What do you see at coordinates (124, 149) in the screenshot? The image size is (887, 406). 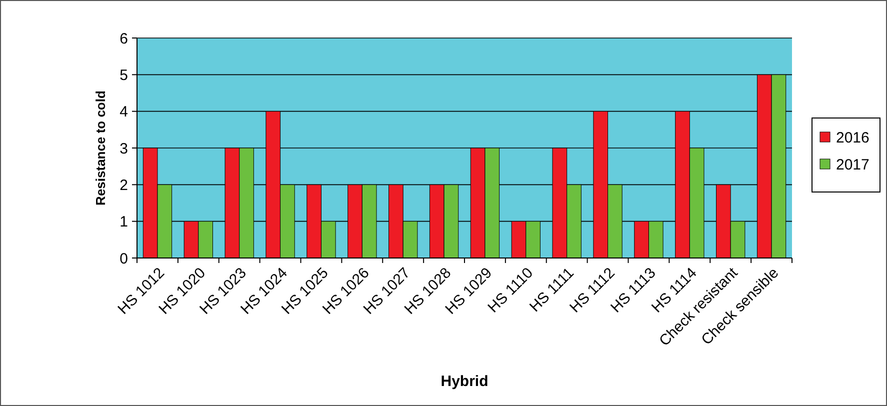 I see `y-tick-label: 3` at bounding box center [124, 149].